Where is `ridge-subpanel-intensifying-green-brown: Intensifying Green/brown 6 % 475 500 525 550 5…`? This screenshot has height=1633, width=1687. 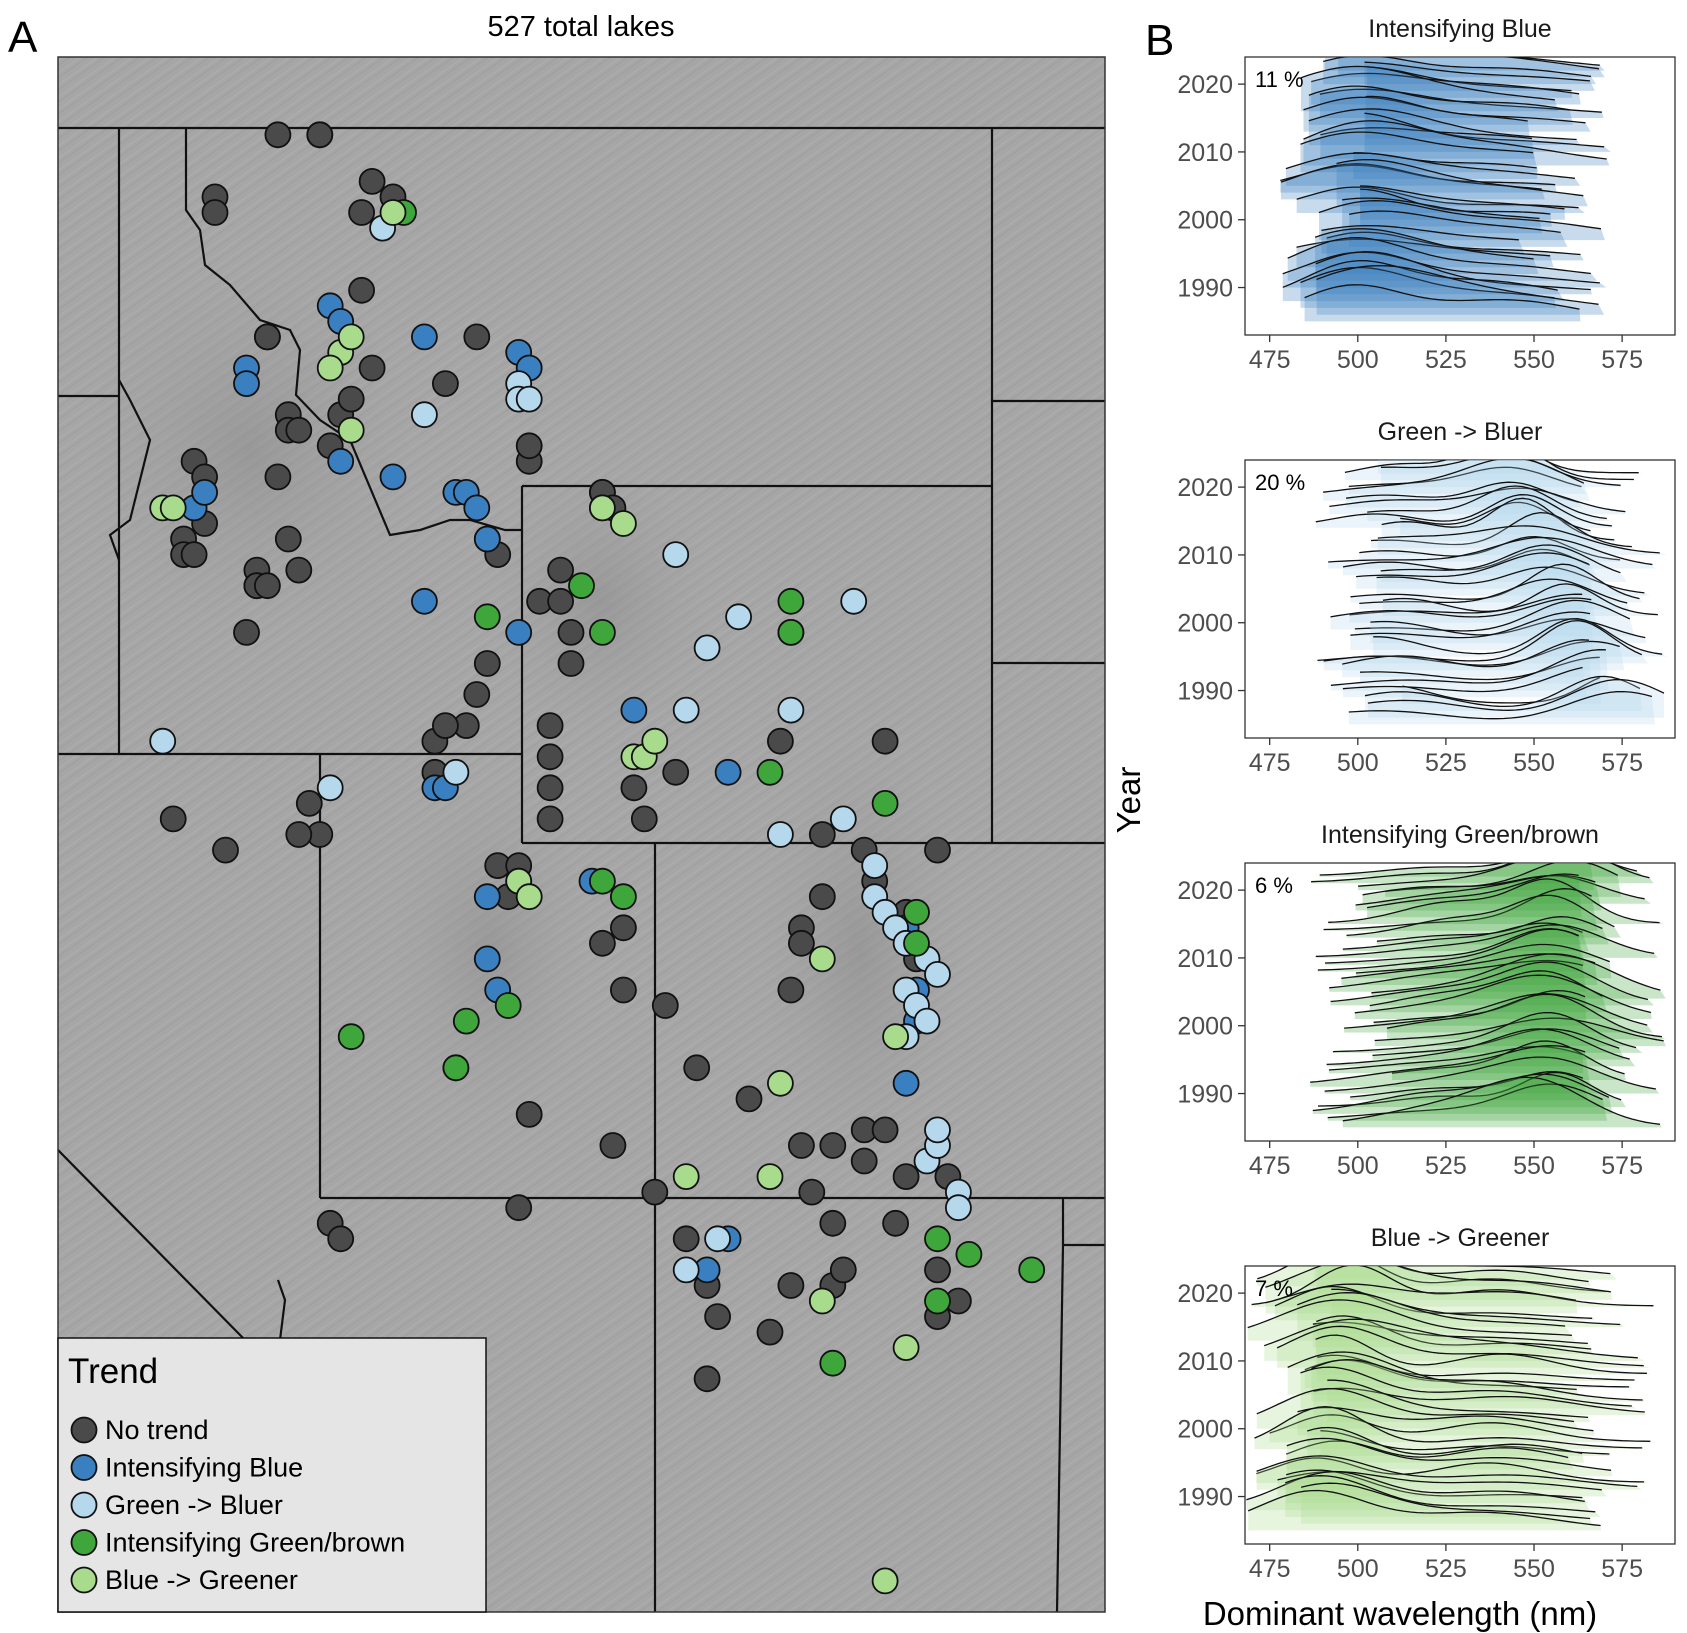 ridge-subpanel-intensifying-green-brown: Intensifying Green/brown 6 % 475 500 525 550 5… is located at coordinates (1426, 1000).